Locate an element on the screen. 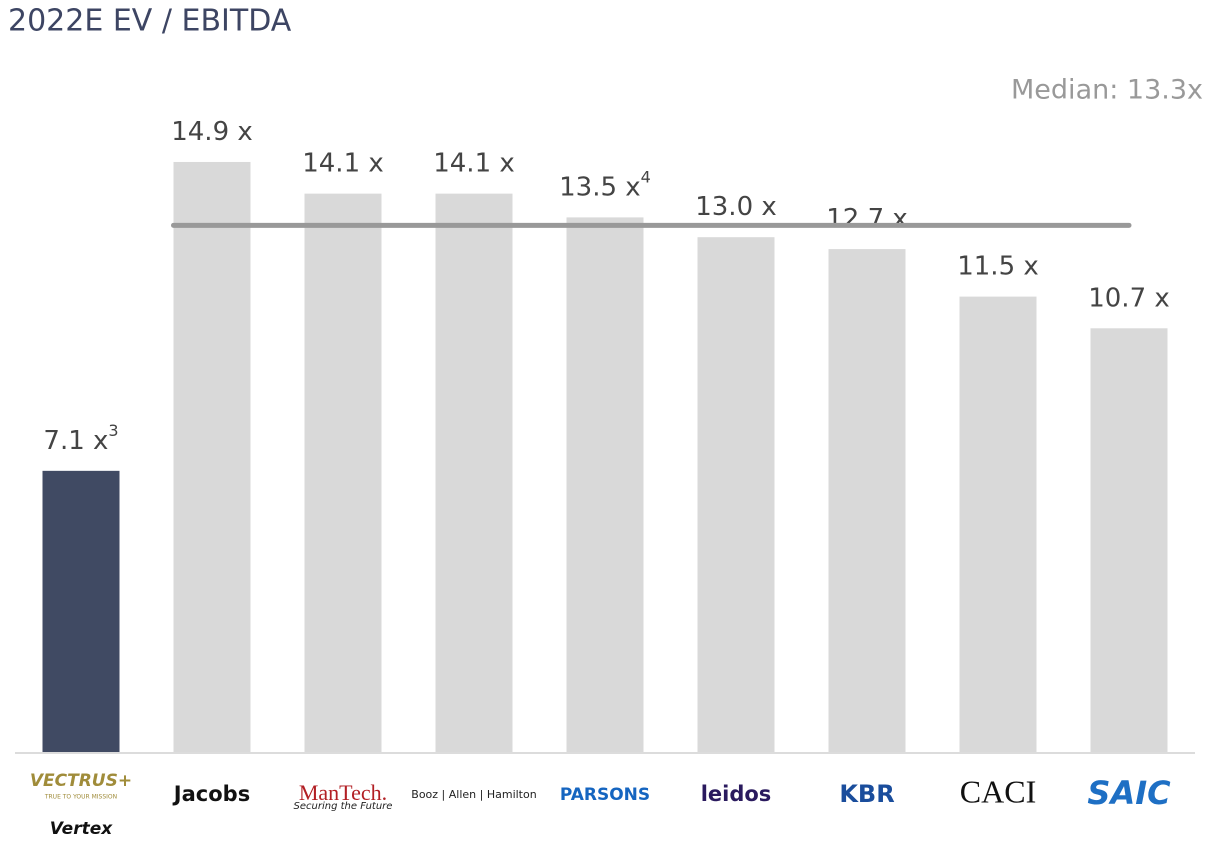 This screenshot has width=1209, height=852. value-label: 12.7 x is located at coordinates (867, 219).